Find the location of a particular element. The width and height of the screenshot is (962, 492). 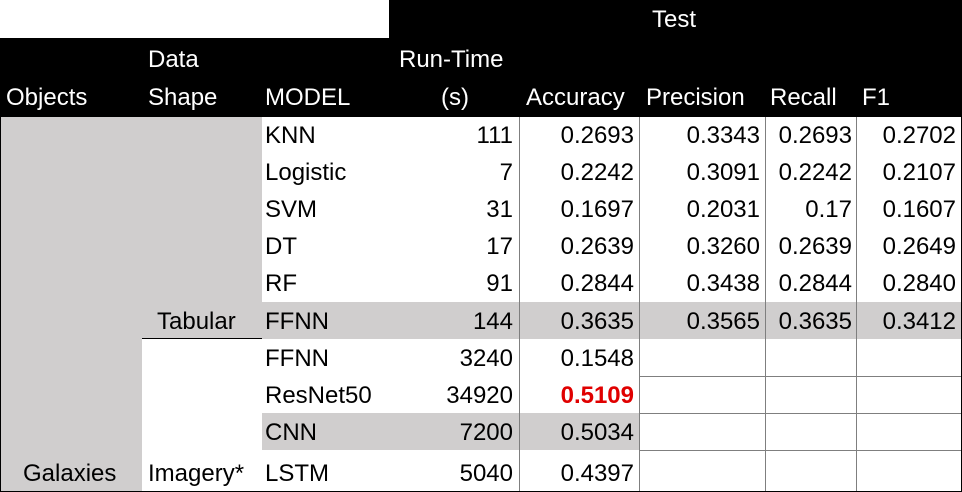

accuracy-cell: 0.5034 is located at coordinates (597, 432).